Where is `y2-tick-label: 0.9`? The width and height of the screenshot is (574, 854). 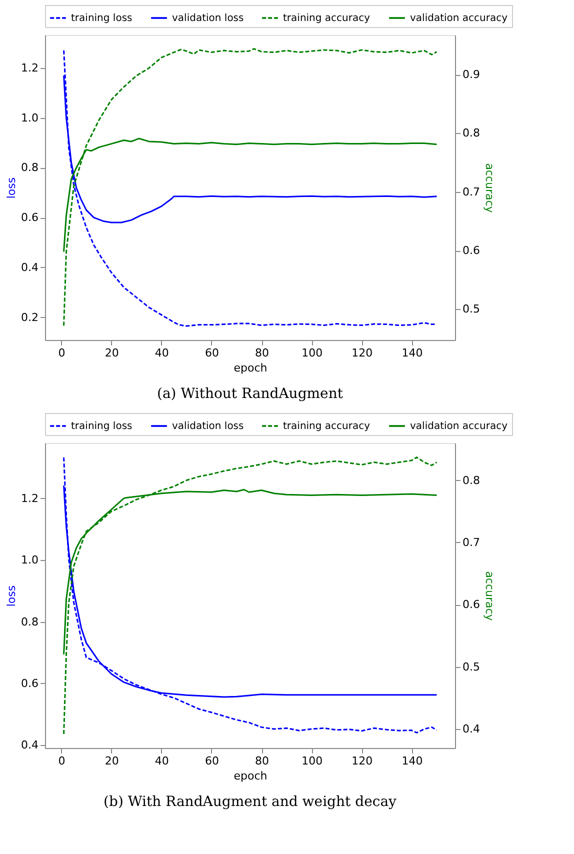 y2-tick-label: 0.9 is located at coordinates (471, 75).